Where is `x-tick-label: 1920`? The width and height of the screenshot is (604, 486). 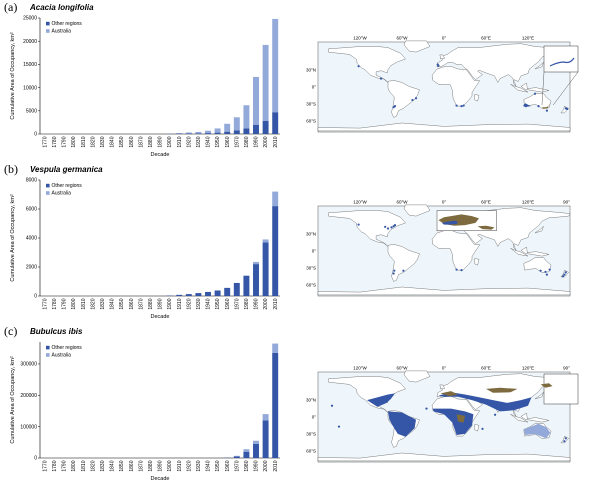 x-tick-label: 1920 is located at coordinates (189, 465).